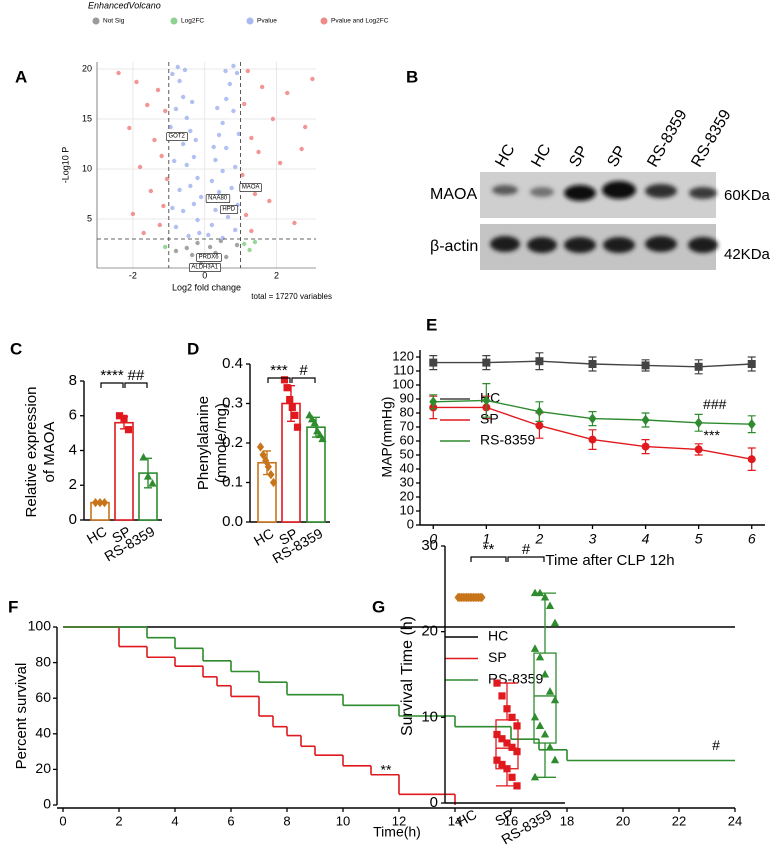  What do you see at coordinates (203, 443) in the screenshot?
I see `y-axis-label: Phenylalanine` at bounding box center [203, 443].